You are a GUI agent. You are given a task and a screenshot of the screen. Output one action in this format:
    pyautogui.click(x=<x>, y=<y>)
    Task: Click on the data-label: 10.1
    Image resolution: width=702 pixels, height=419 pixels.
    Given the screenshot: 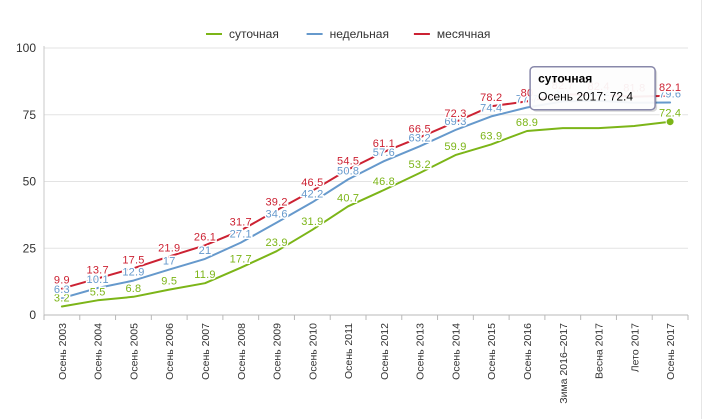 What is the action you would take?
    pyautogui.click(x=98, y=280)
    